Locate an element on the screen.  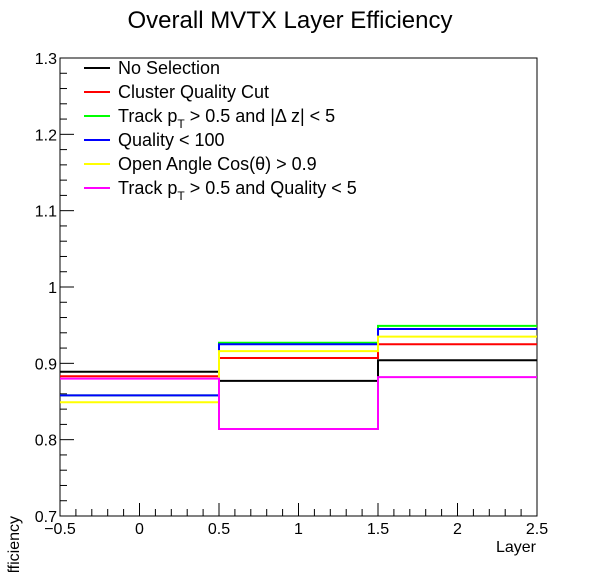
x-tick-label: 1 is located at coordinates (298, 529).